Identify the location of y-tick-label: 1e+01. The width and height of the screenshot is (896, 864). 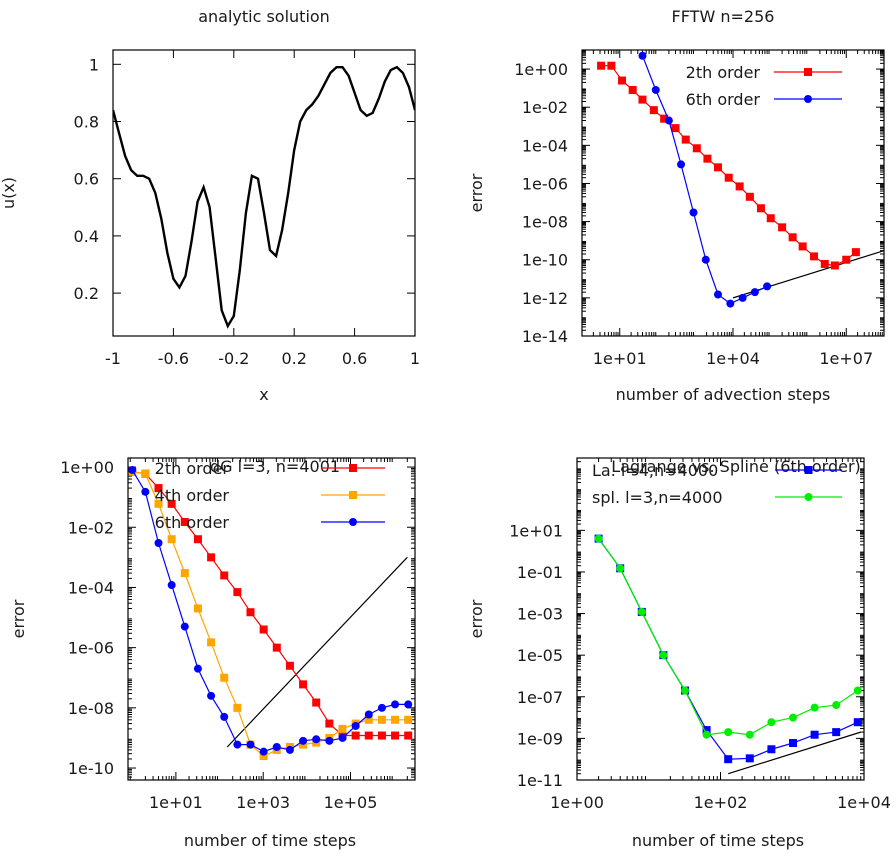
(536, 530).